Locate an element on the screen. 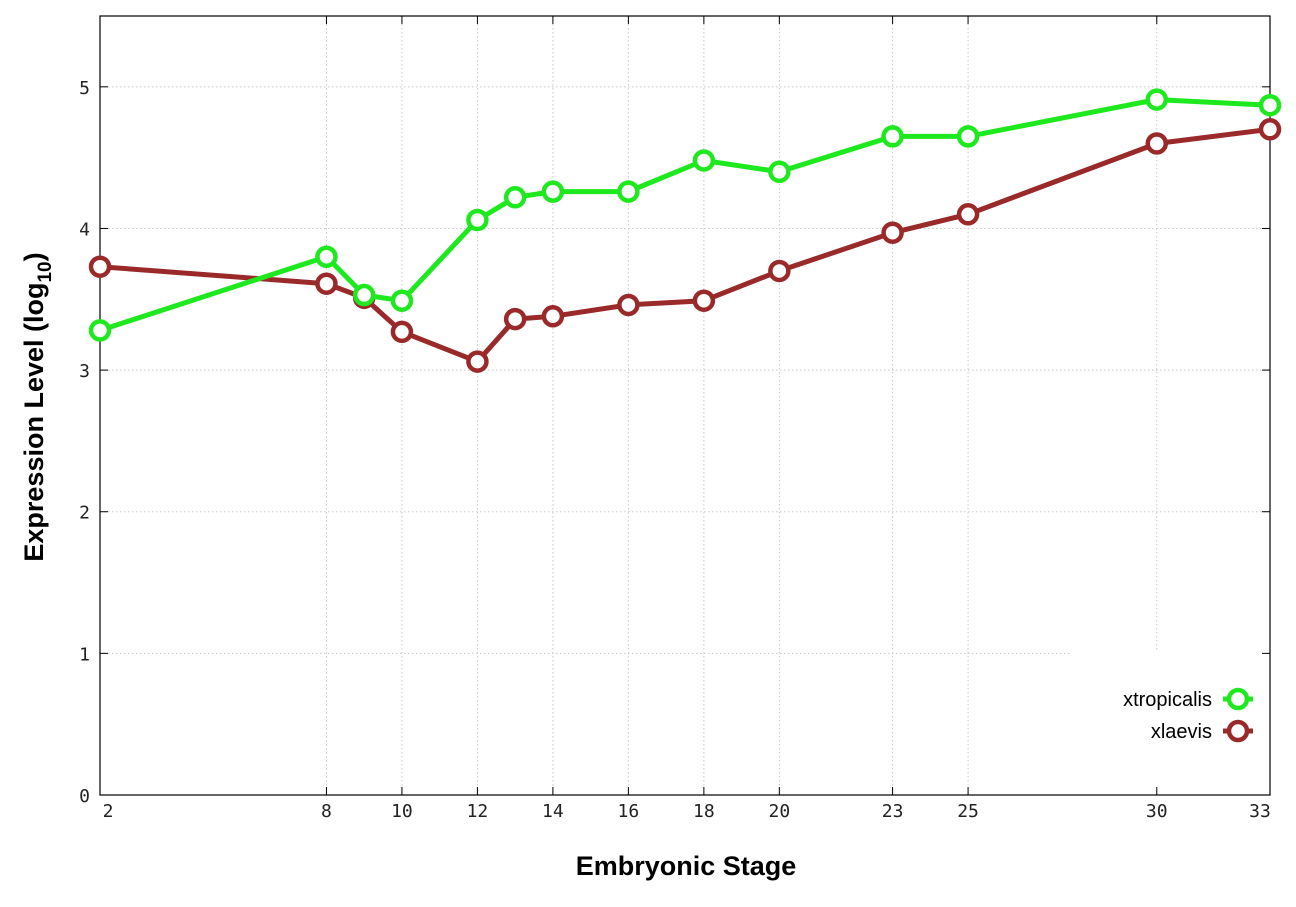  y-tick-label: 3 is located at coordinates (84, 371).